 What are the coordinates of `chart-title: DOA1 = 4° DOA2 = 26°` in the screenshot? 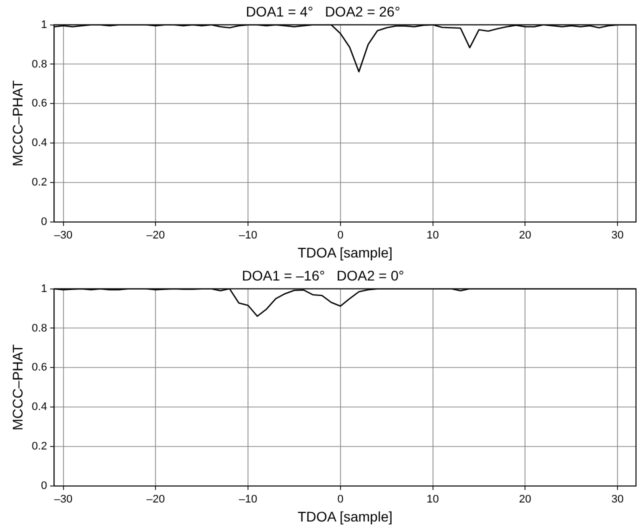 It's located at (323, 11).